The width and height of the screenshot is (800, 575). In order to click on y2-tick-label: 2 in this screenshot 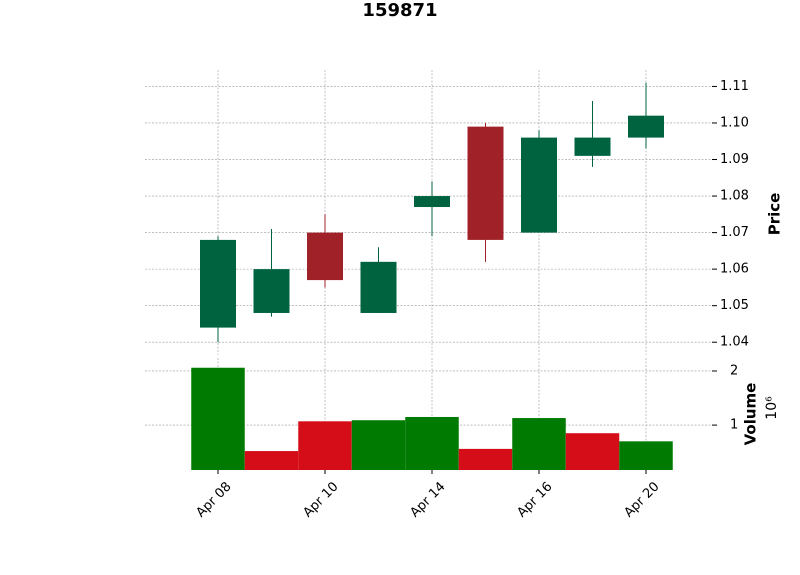, I will do `click(734, 370)`.